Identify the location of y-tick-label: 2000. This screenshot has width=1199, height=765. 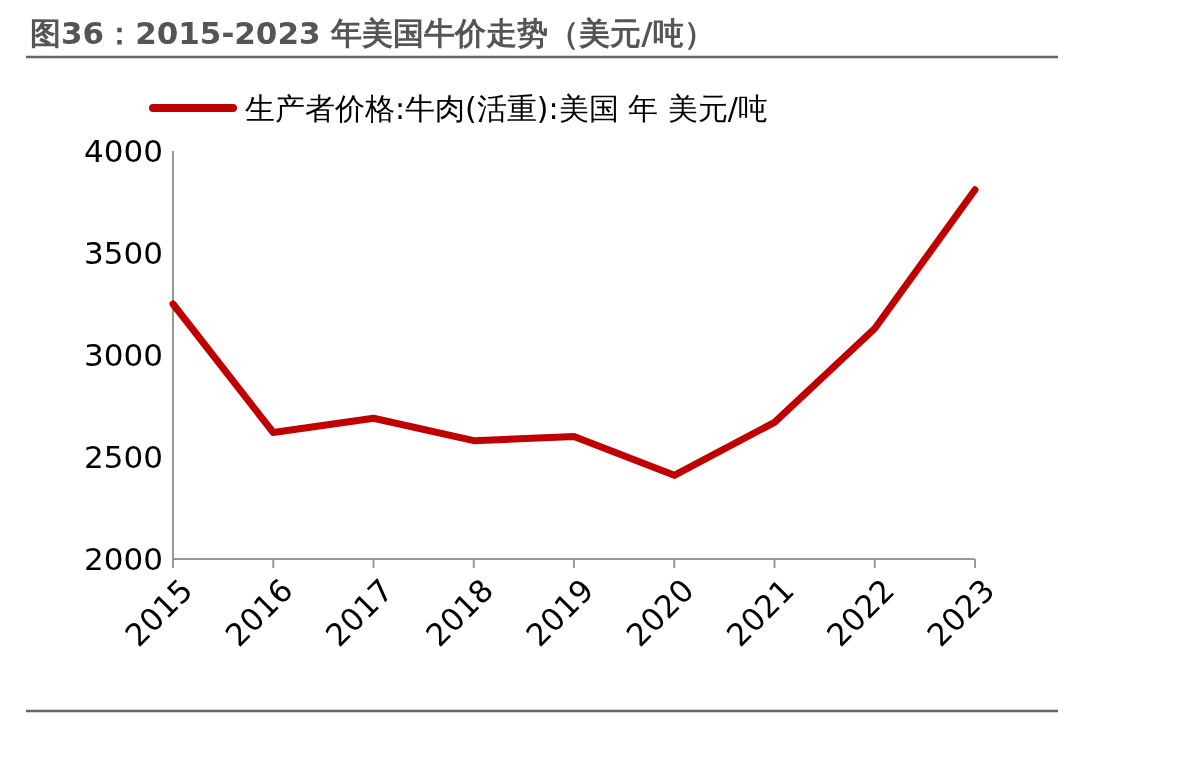
(123, 558).